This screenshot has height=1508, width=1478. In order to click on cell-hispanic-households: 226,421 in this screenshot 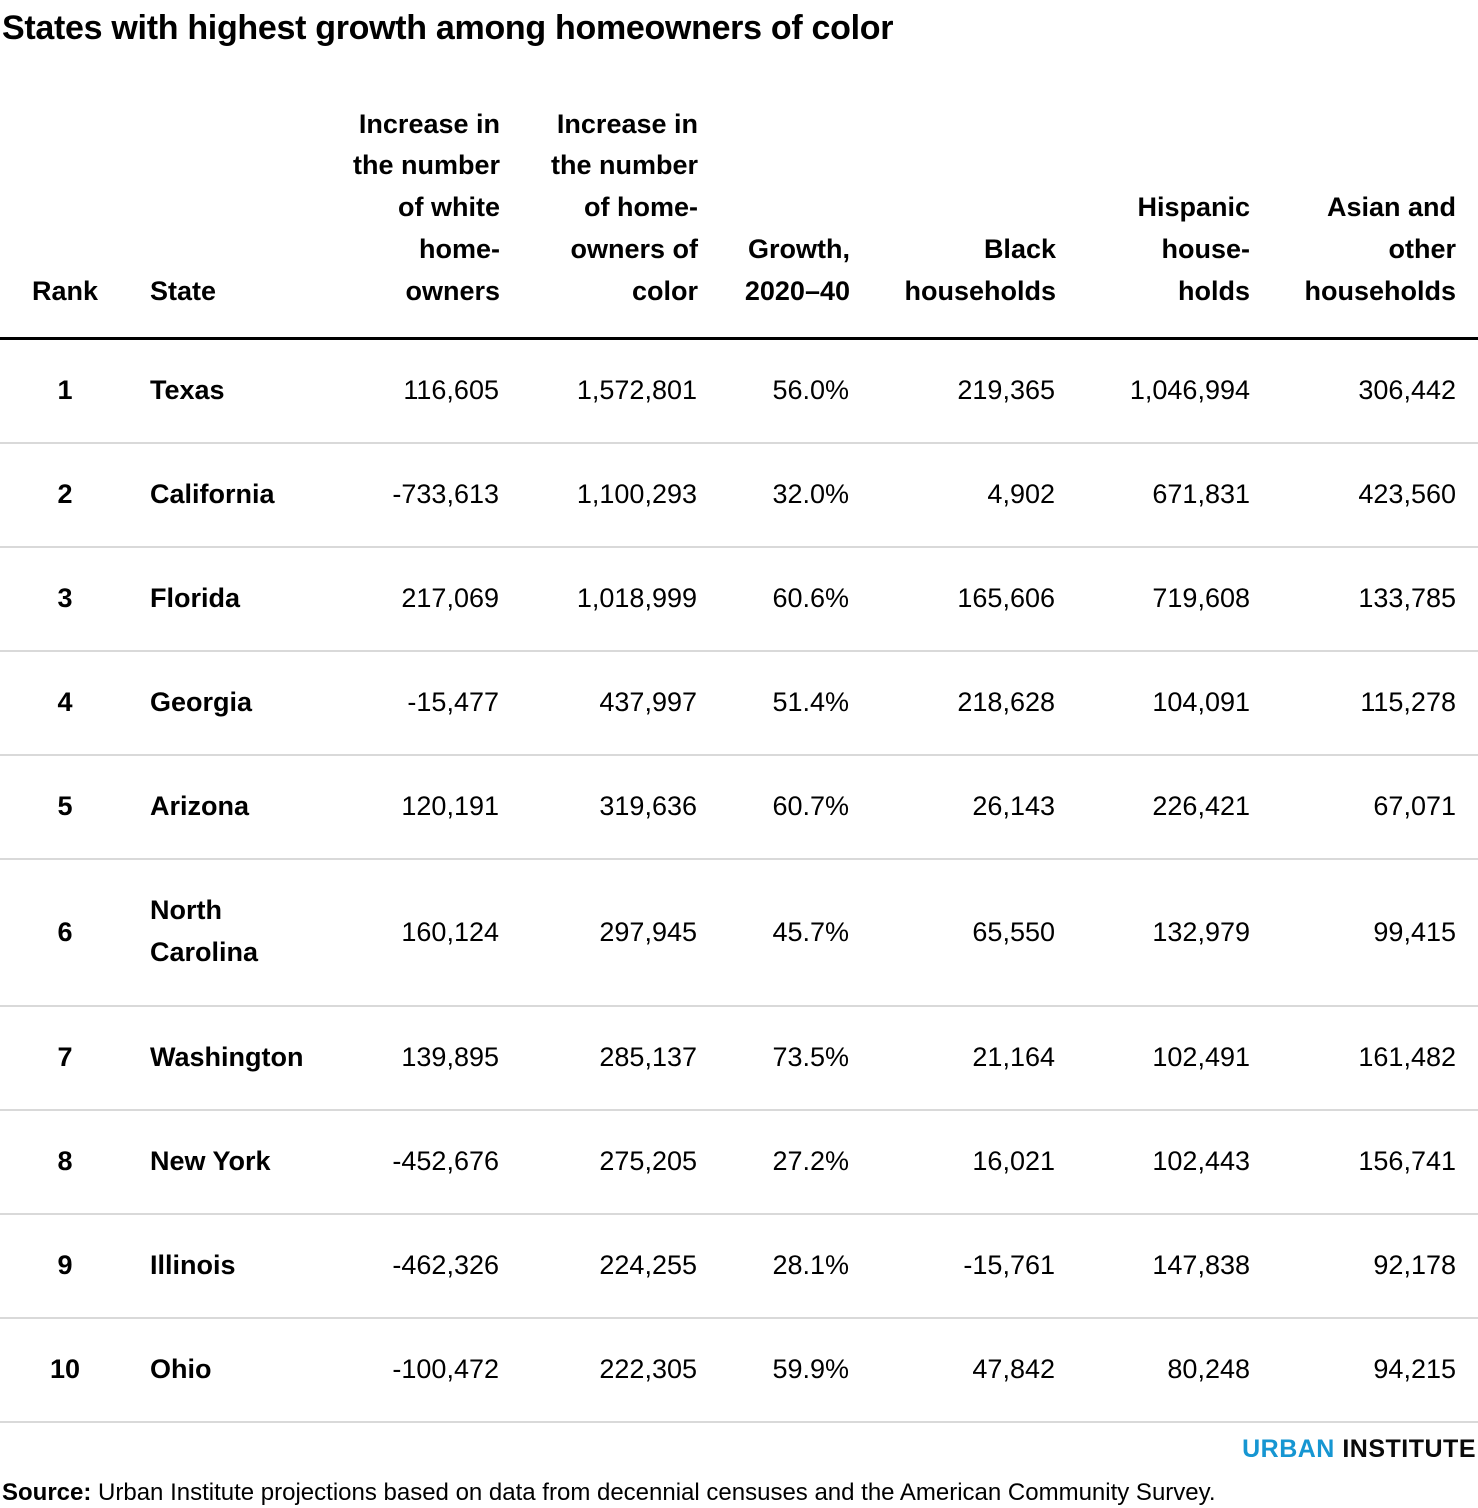, I will do `click(1155, 807)`.